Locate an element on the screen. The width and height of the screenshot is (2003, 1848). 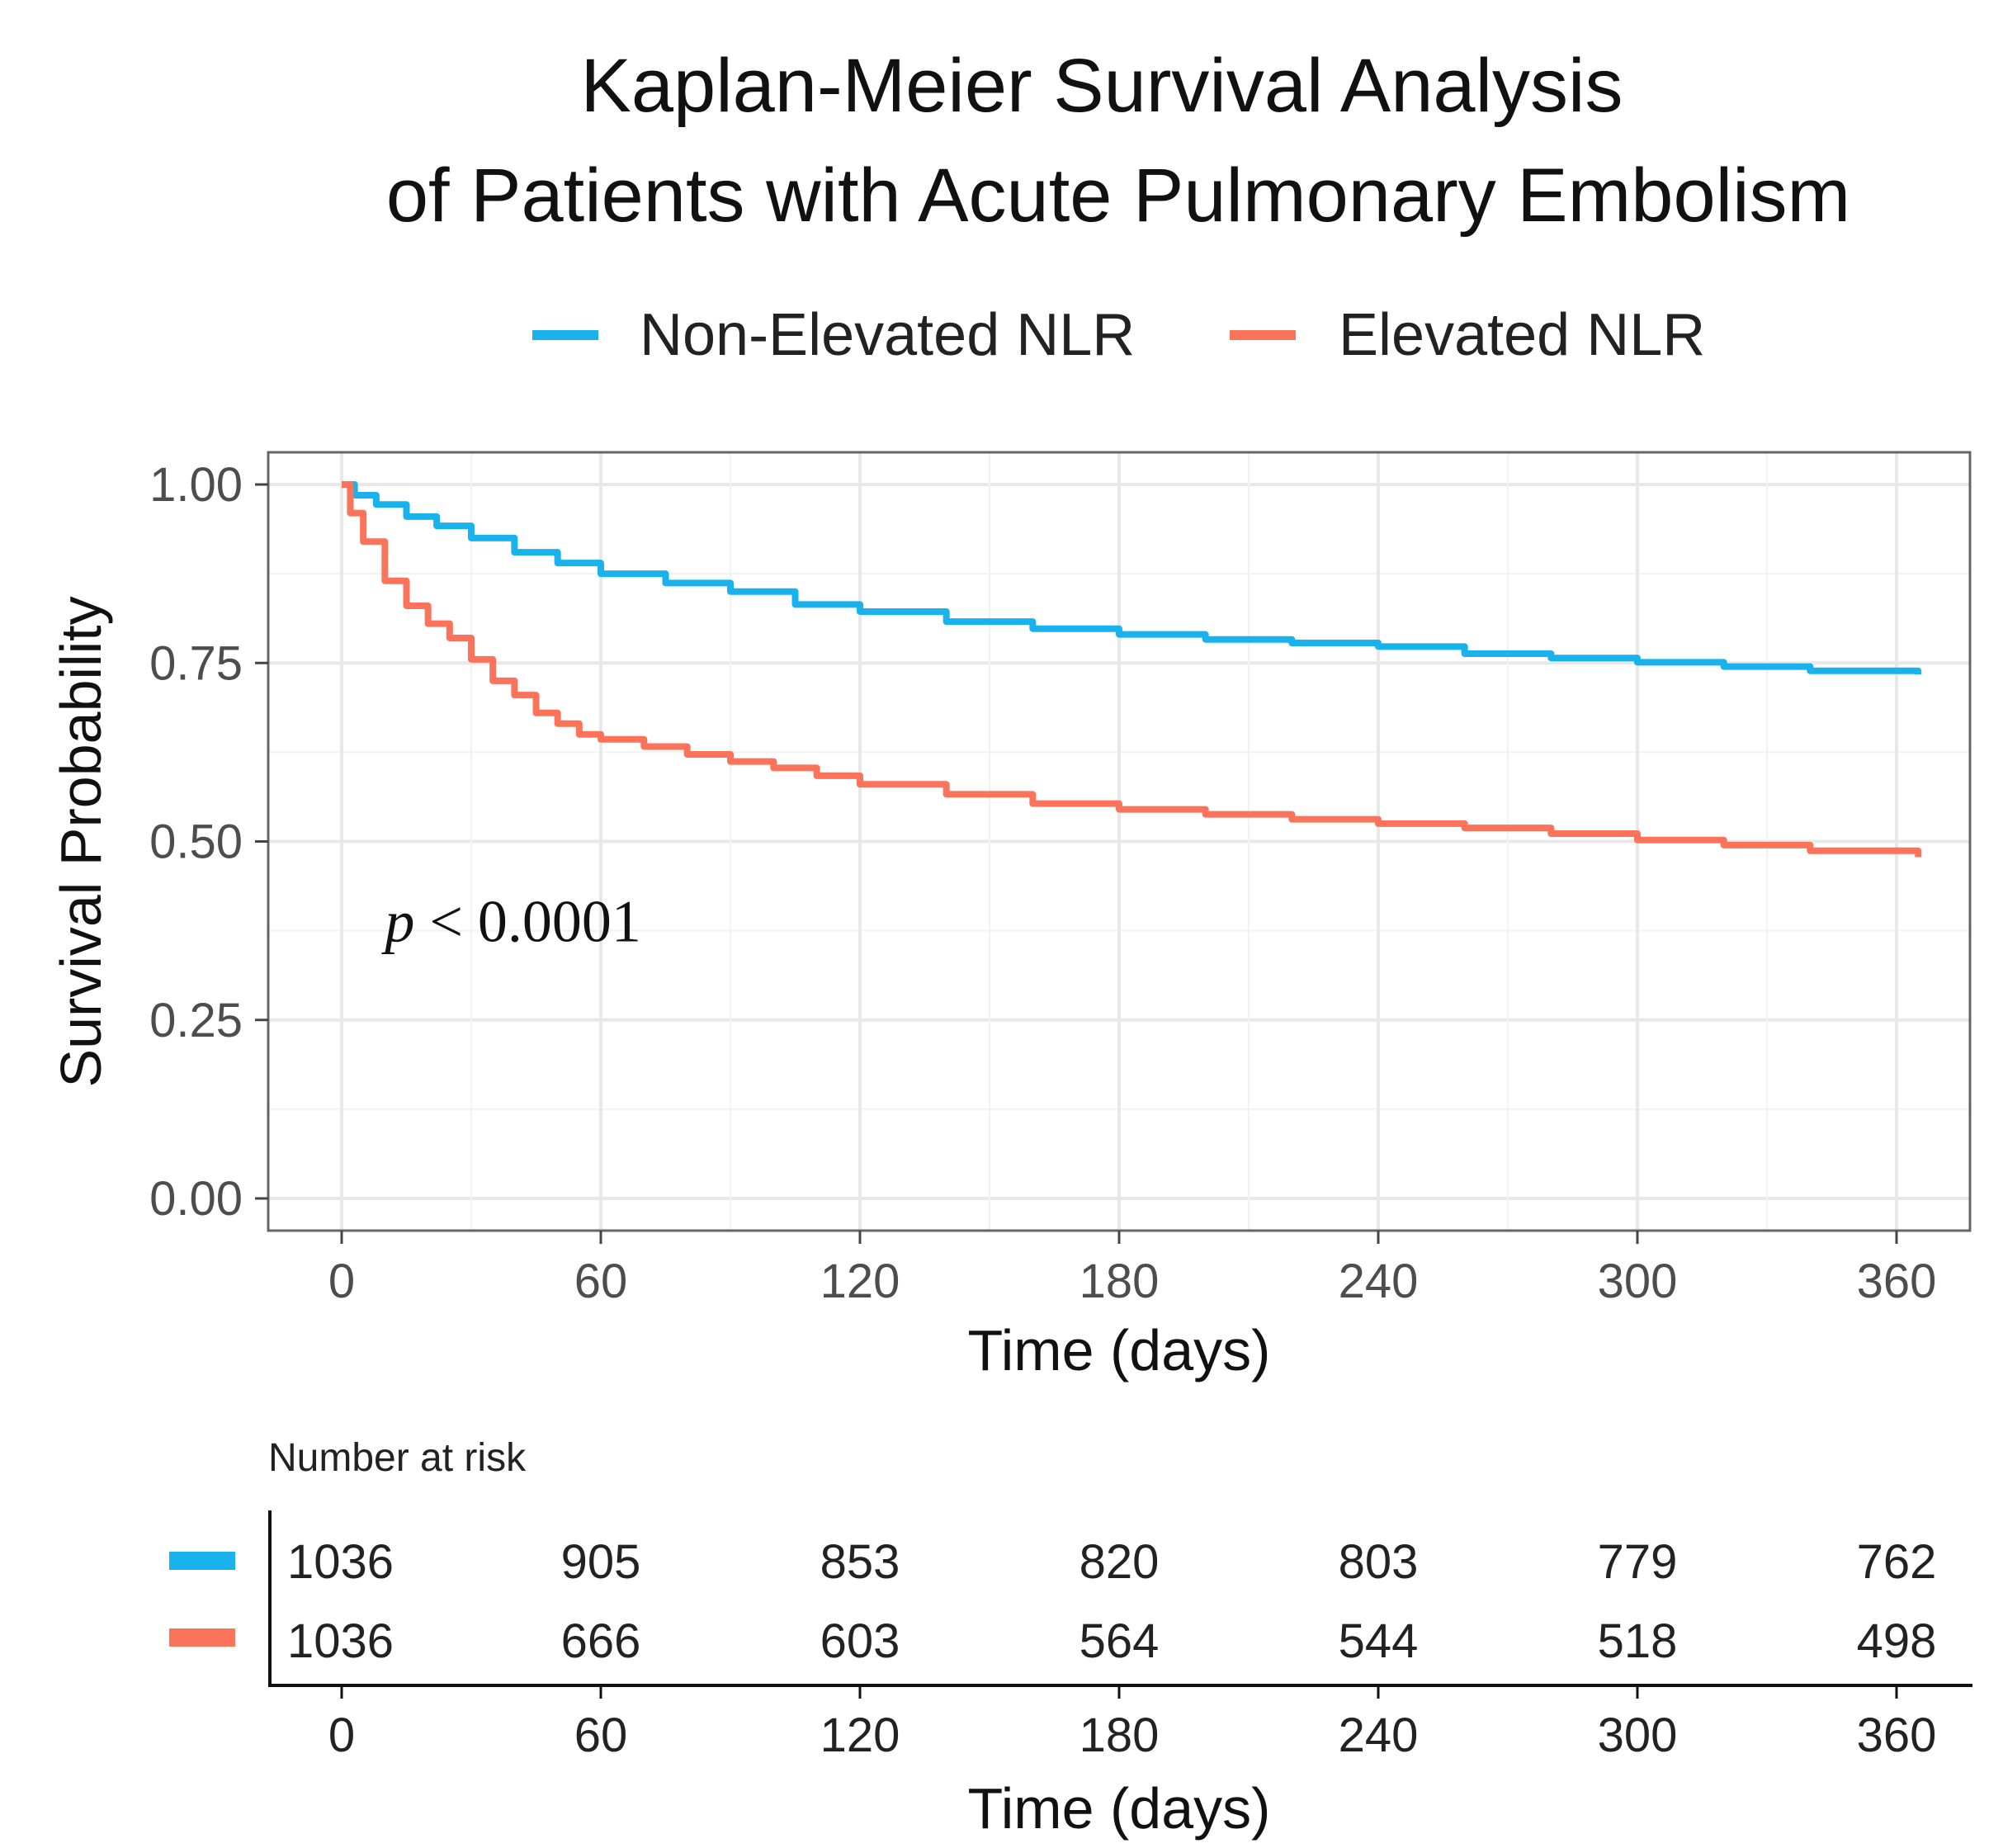
risk-value-elevated: 666 is located at coordinates (601, 1641).